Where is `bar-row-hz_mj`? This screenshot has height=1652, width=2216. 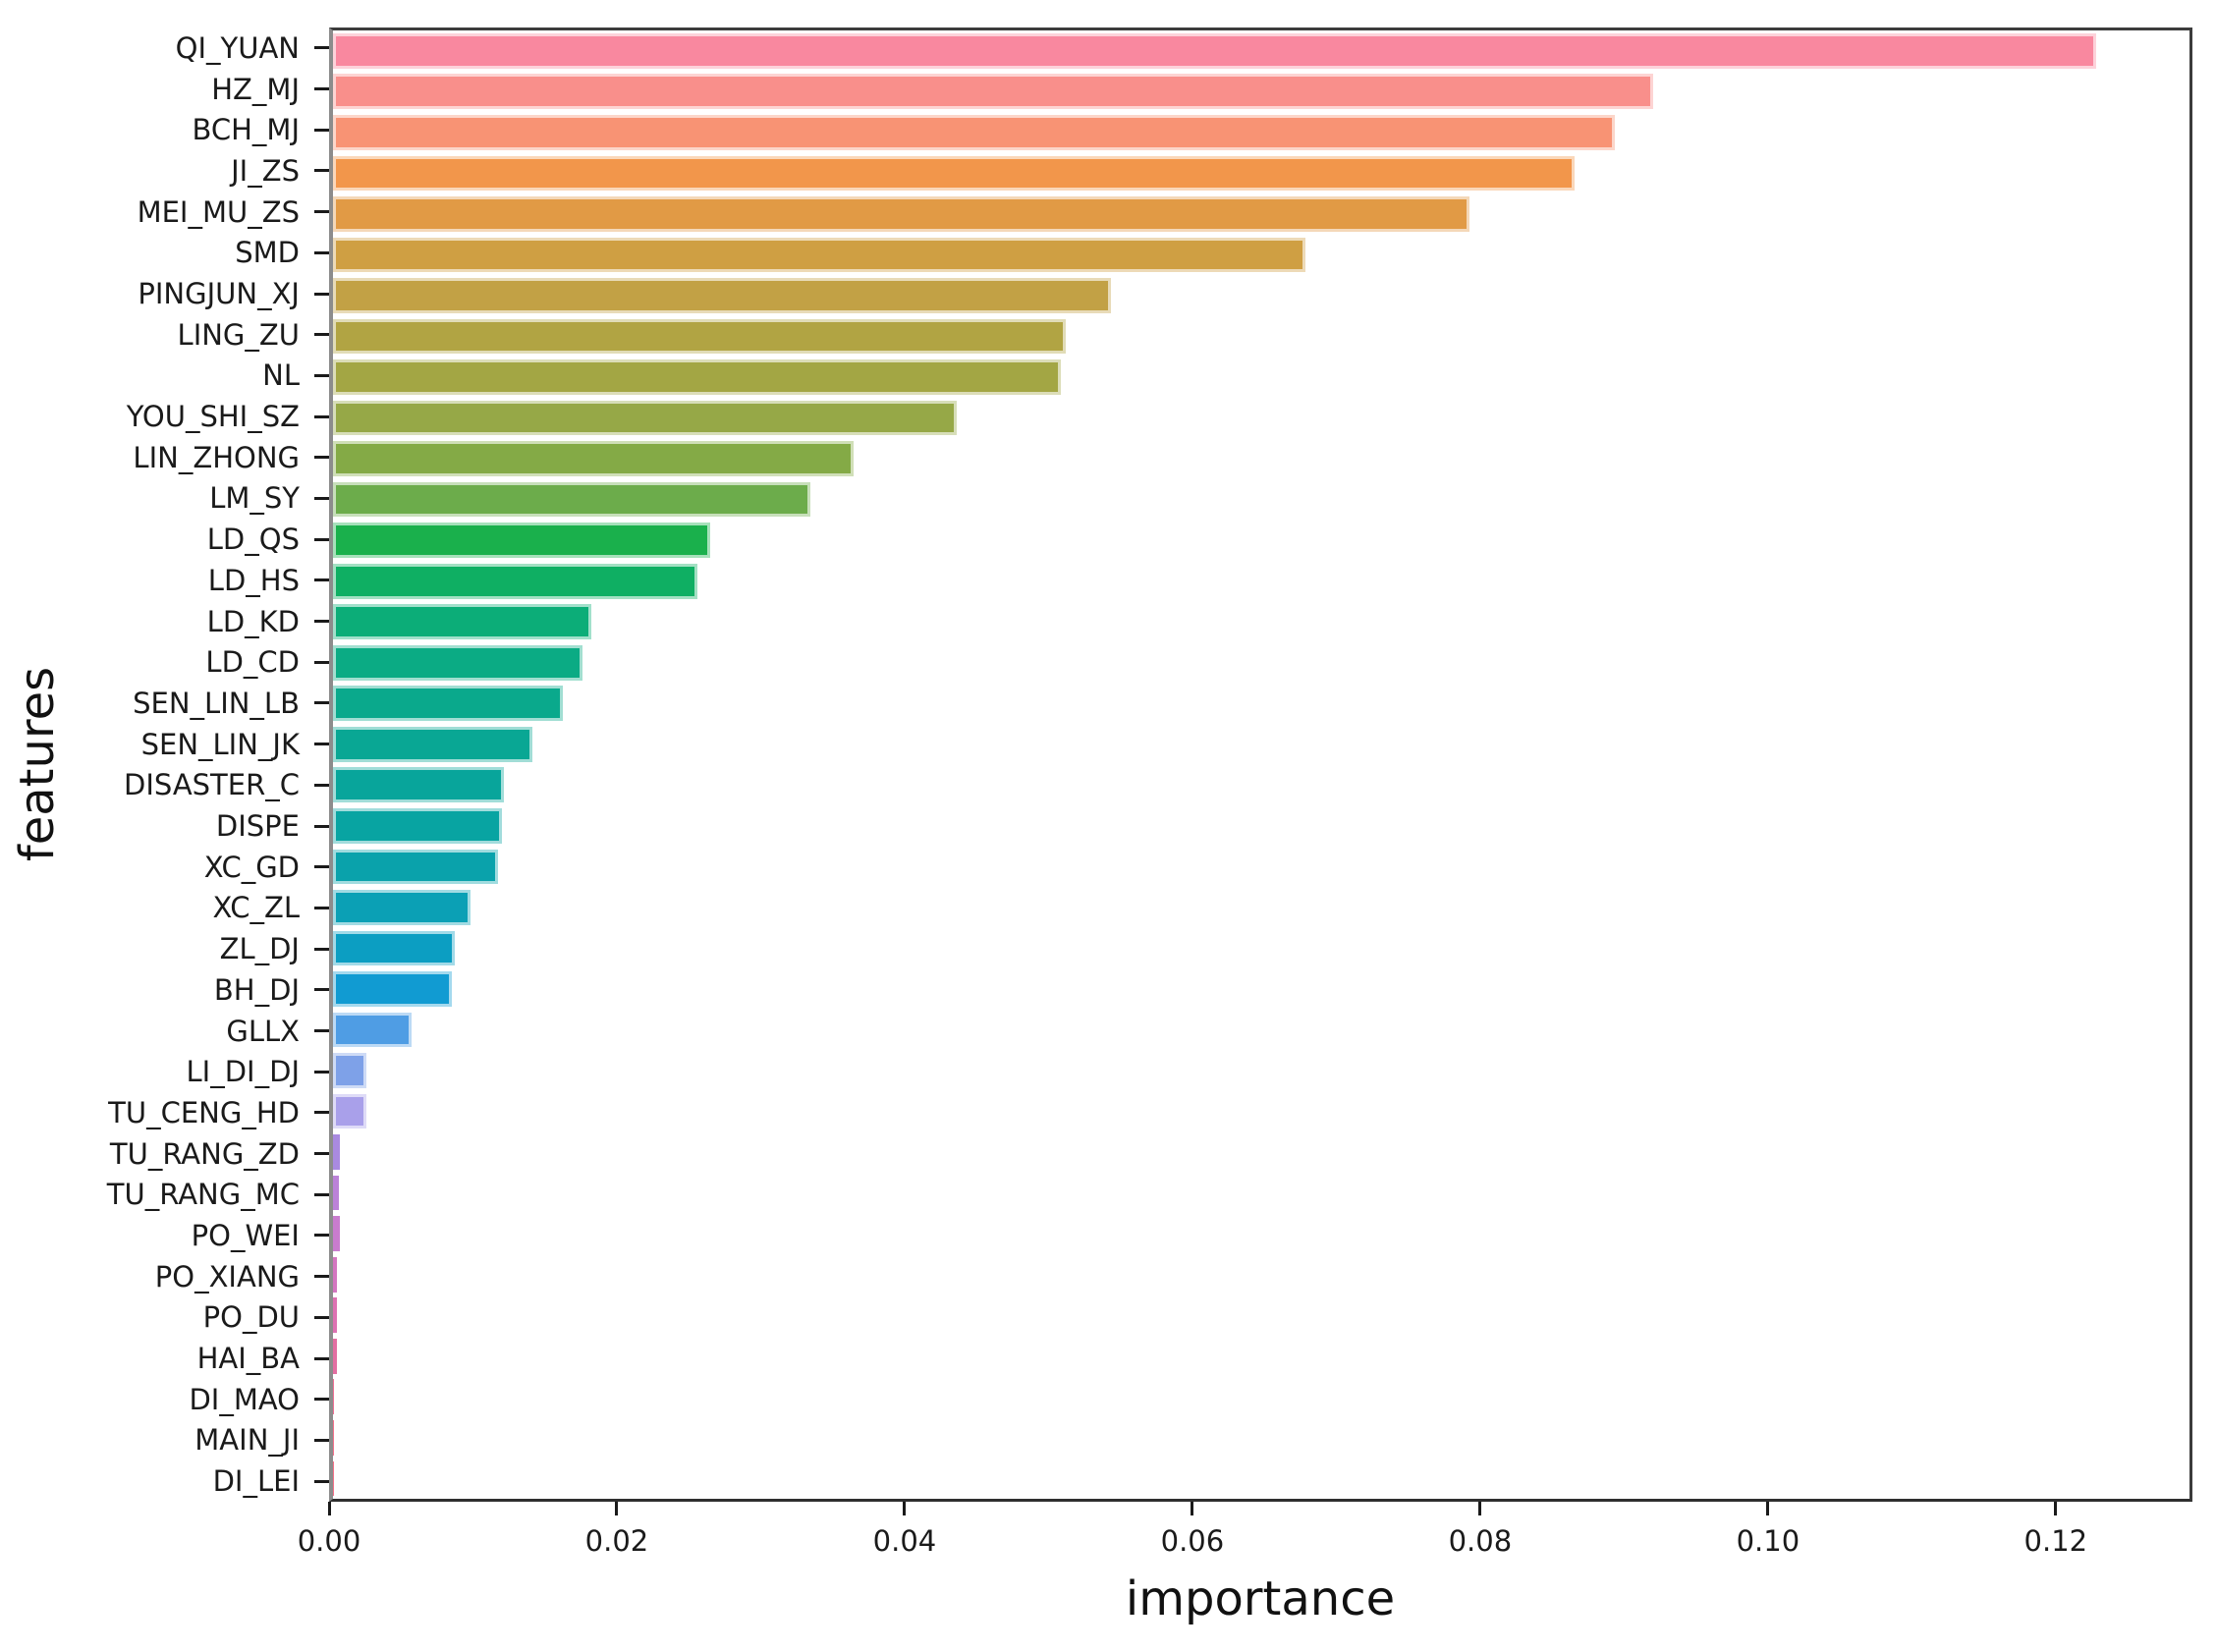 bar-row-hz_mj is located at coordinates (1261, 92).